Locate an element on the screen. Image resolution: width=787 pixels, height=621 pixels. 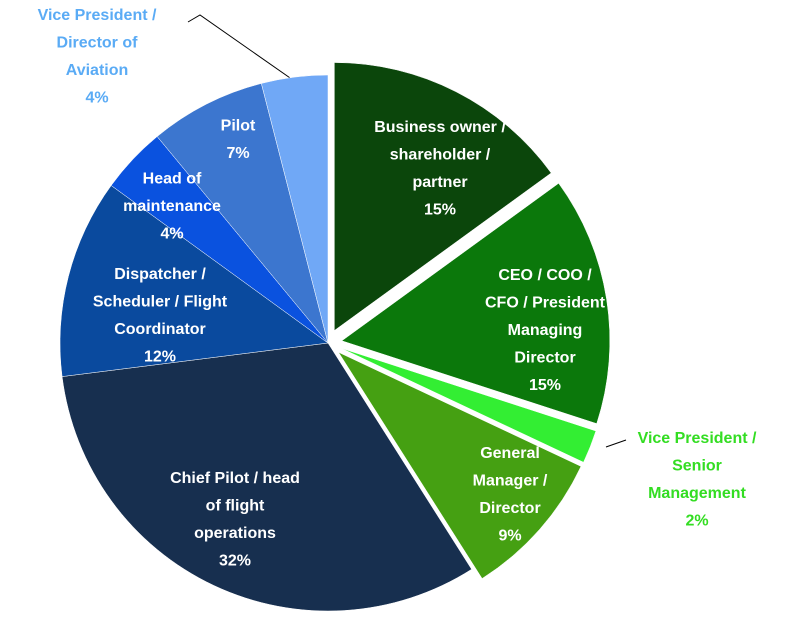
slice-label: Vice President / Director of Aviation is located at coordinates (97, 43).